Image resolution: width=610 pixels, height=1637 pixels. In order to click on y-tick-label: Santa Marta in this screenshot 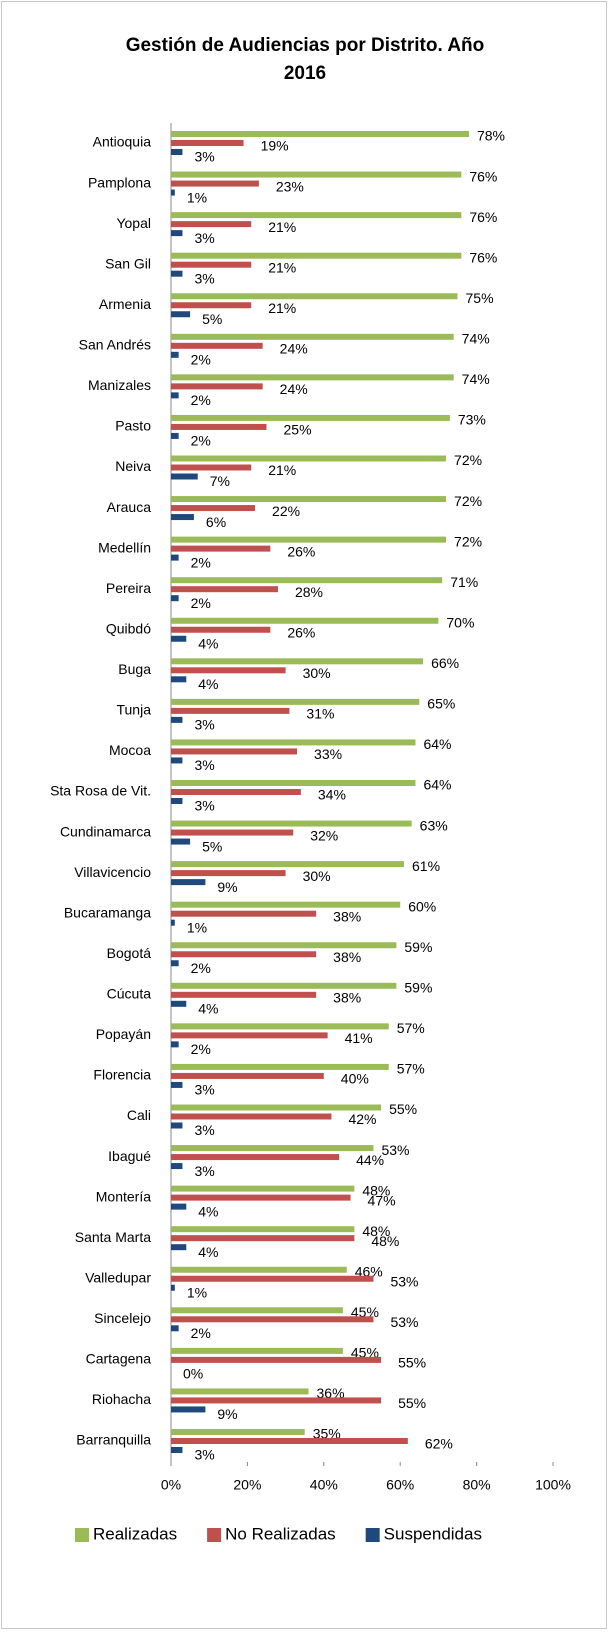, I will do `click(113, 1237)`.